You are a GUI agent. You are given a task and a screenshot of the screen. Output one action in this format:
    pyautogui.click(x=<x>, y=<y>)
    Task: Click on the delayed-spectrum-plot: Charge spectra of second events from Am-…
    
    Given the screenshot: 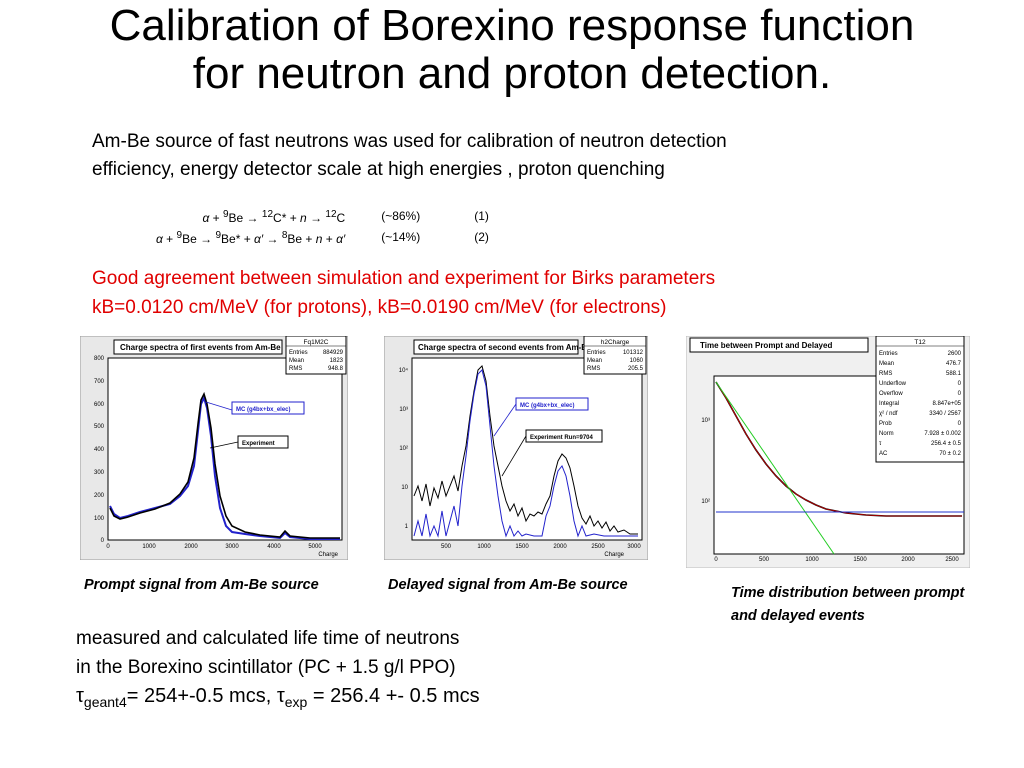 What is the action you would take?
    pyautogui.click(x=516, y=448)
    